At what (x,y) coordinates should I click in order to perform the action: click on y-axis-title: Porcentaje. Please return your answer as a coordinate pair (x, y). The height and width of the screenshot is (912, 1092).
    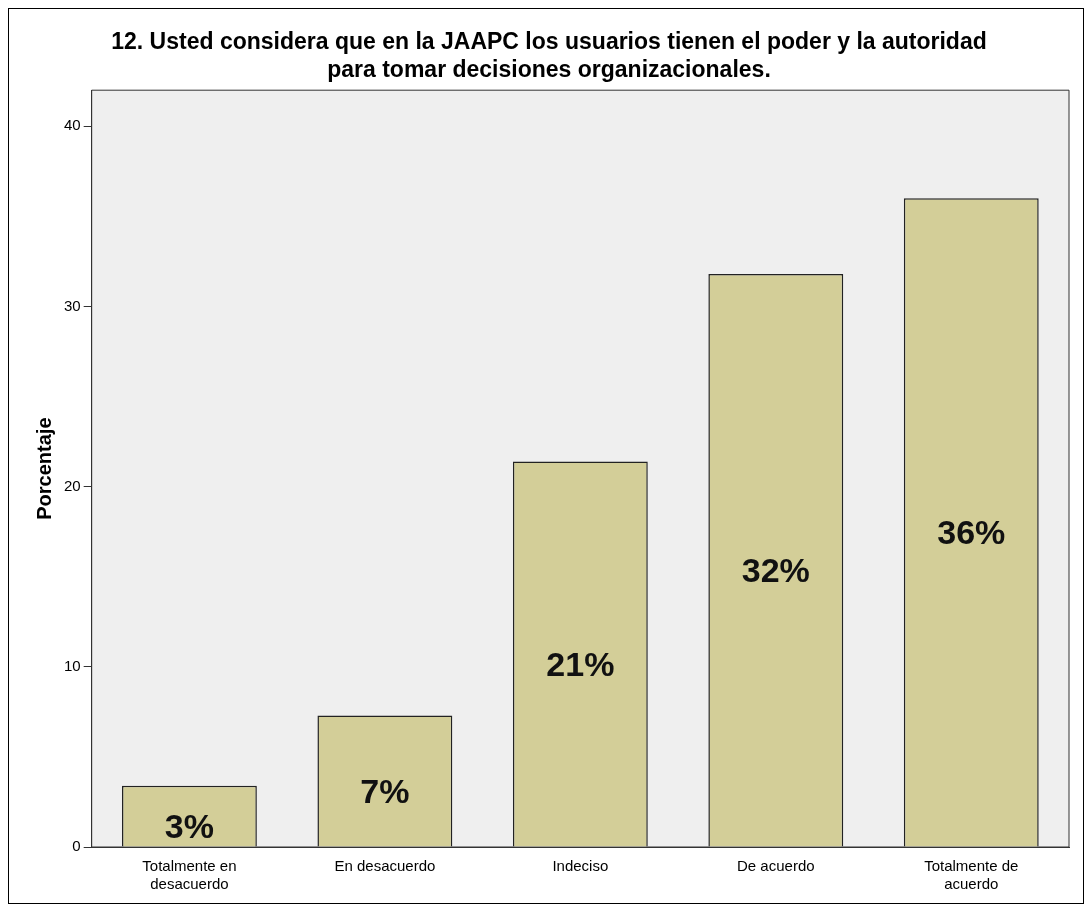
    Looking at the image, I should click on (43, 468).